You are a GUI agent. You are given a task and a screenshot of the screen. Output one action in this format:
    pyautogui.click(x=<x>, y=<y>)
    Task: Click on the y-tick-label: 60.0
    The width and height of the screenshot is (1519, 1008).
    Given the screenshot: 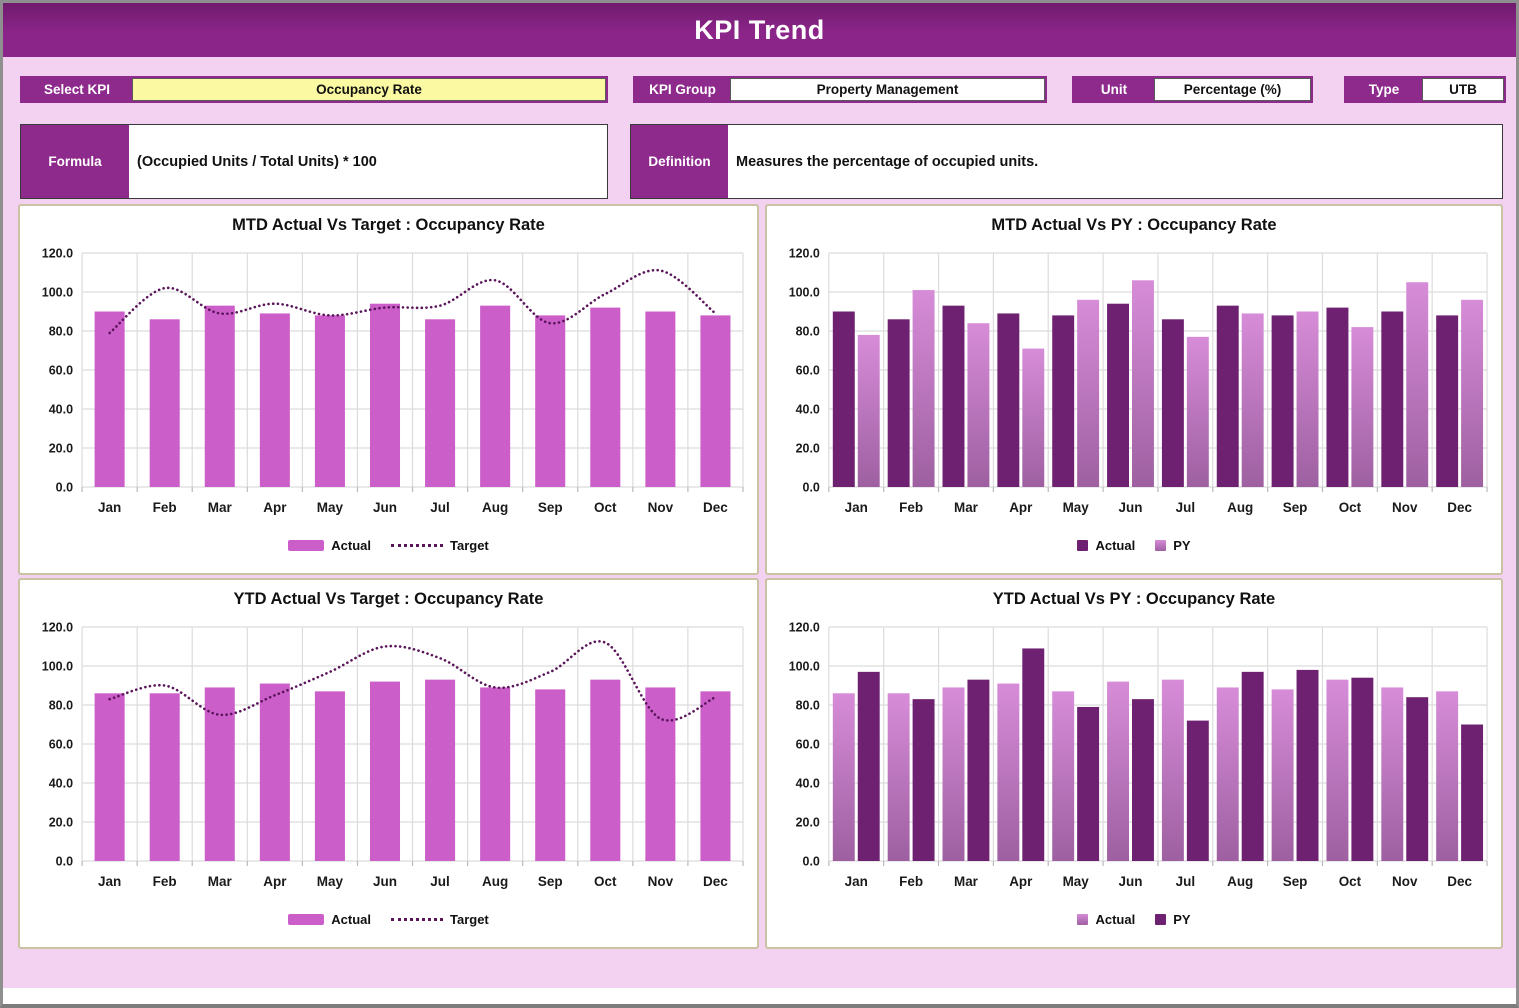 What is the action you would take?
    pyautogui.click(x=61, y=371)
    